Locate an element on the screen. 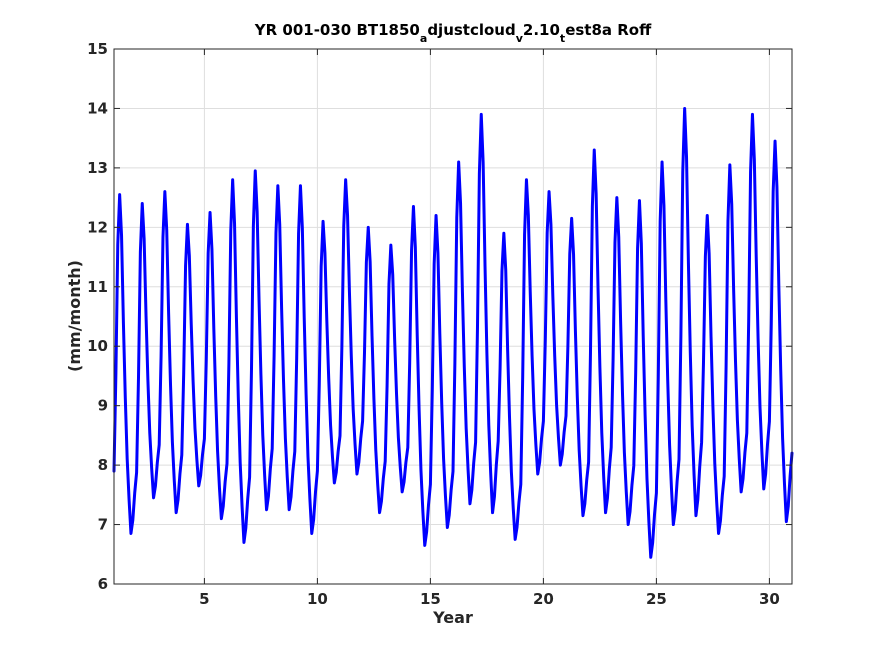  y-tick-label-14: 14 is located at coordinates (97, 108).